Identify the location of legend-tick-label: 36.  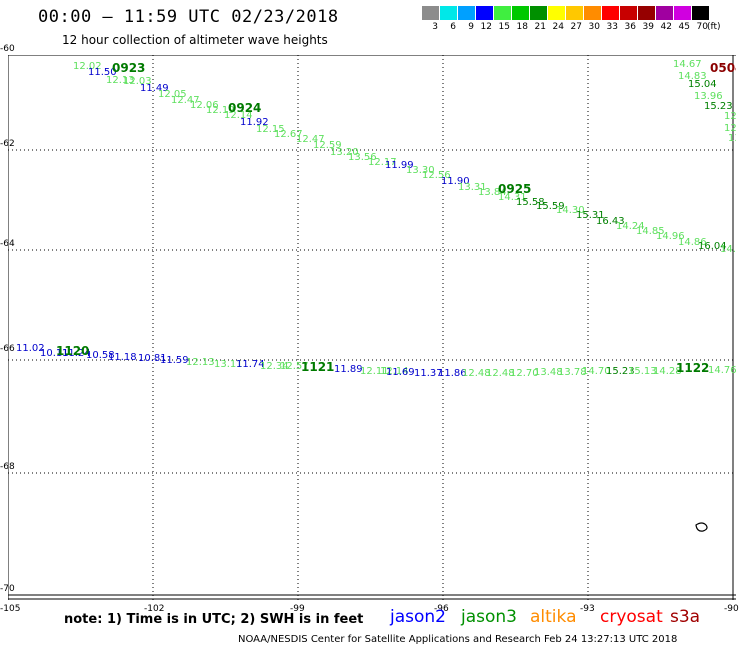
(630, 27).